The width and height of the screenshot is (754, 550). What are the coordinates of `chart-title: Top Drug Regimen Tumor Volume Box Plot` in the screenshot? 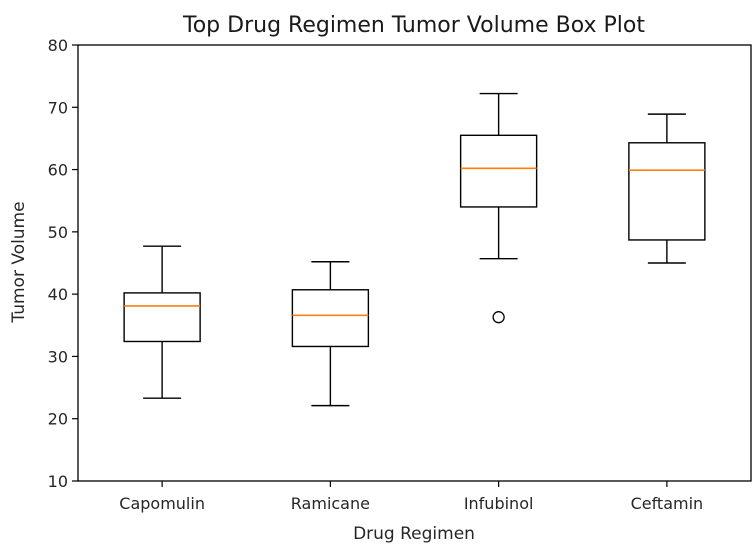 It's located at (413, 25).